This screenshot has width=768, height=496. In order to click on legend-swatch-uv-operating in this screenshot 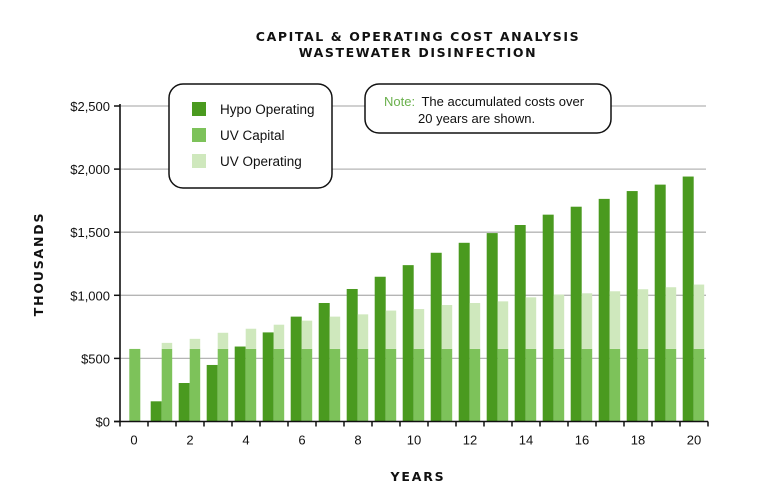, I will do `click(199, 161)`.